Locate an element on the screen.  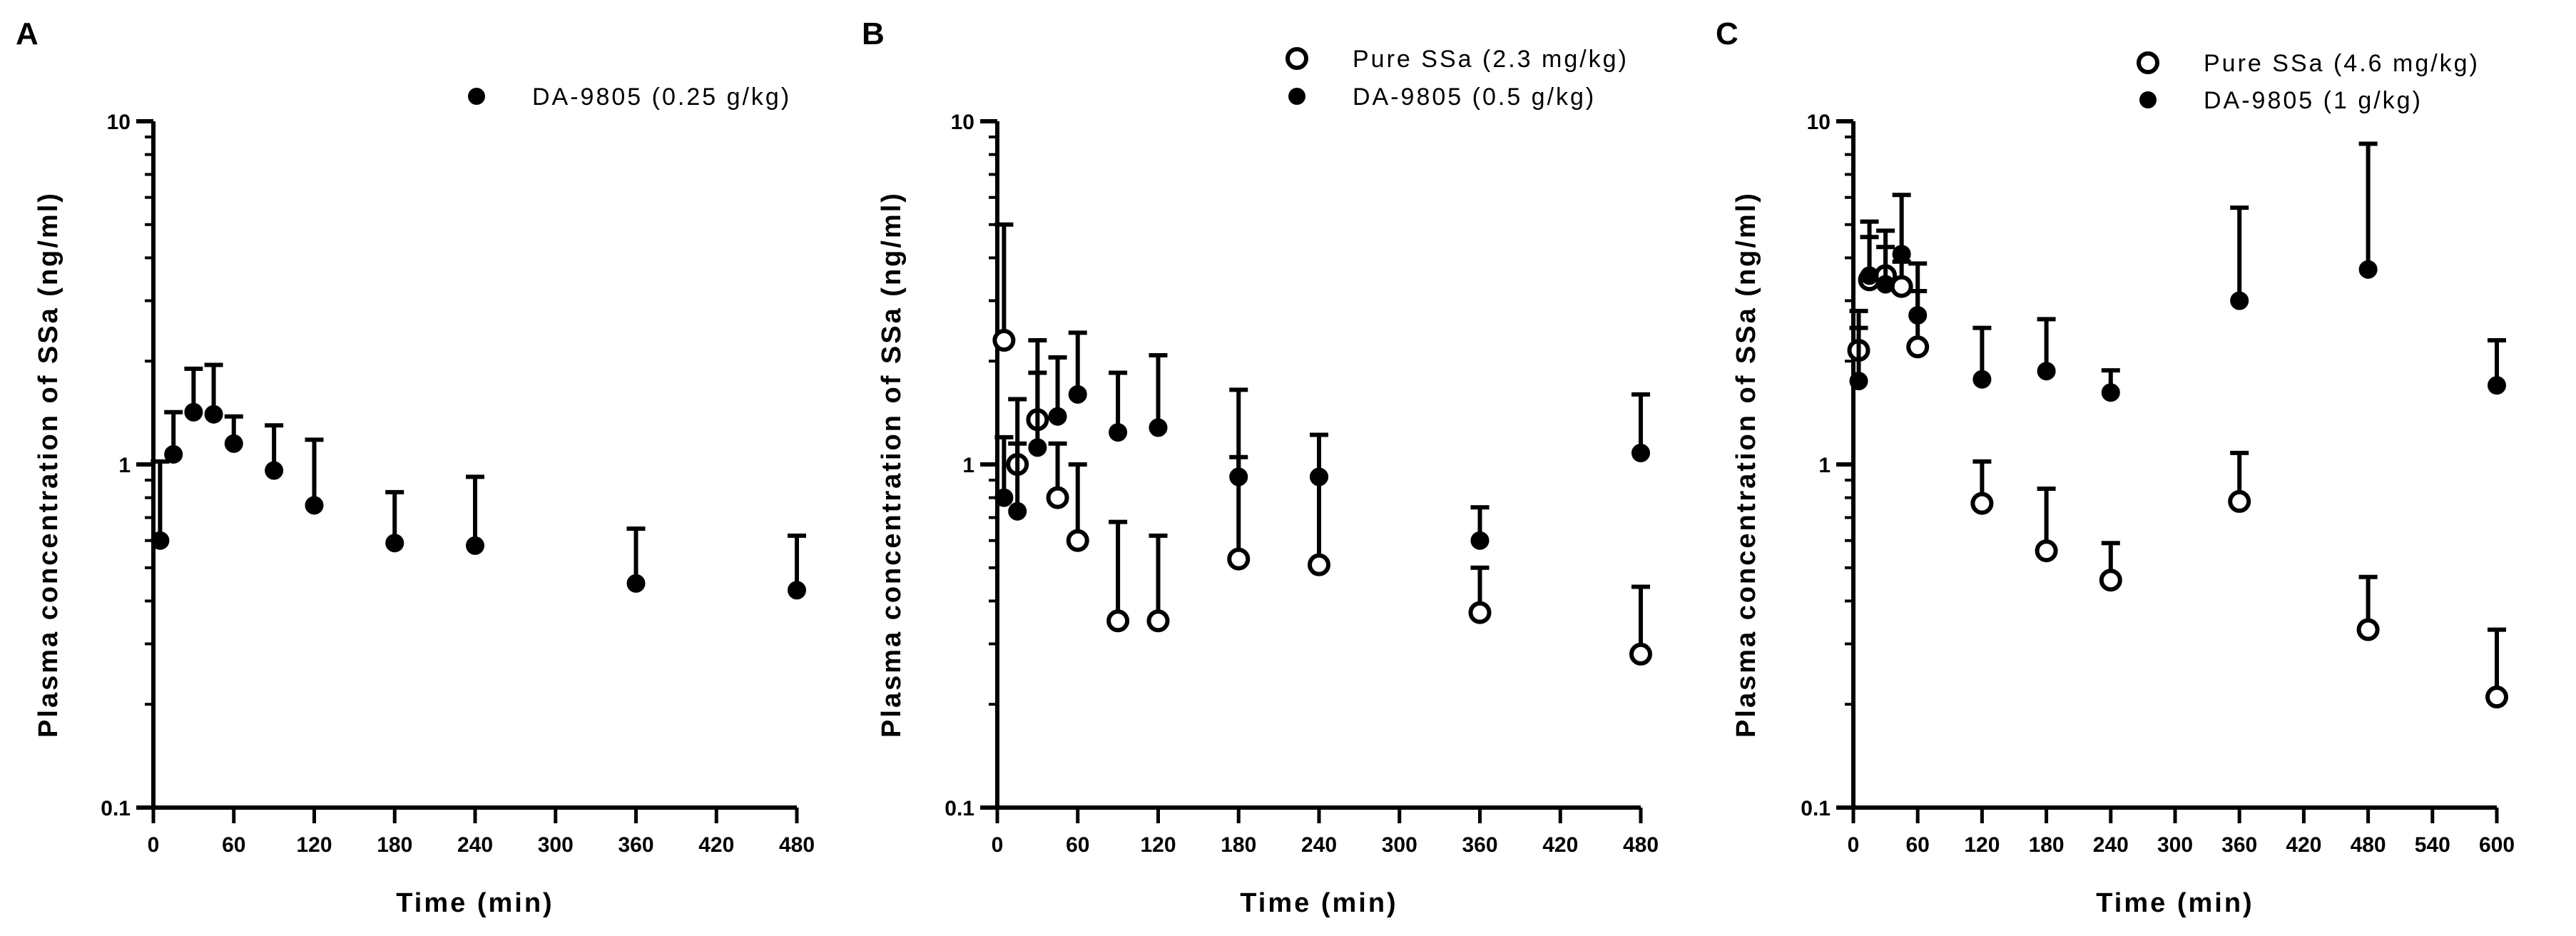
panel-letter: B is located at coordinates (873, 33).